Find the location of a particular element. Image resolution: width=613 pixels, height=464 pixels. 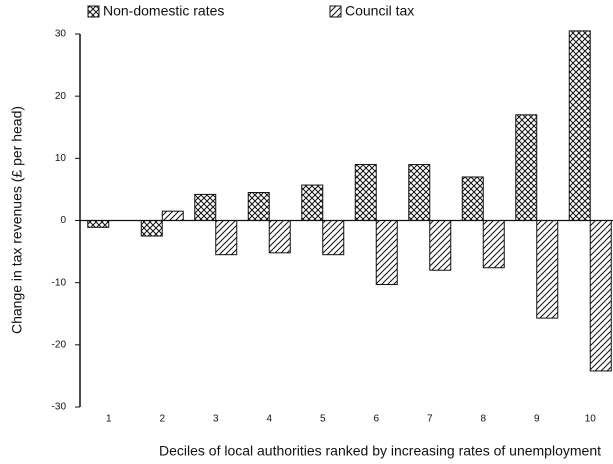

x-tick-label: 10 is located at coordinates (591, 419).